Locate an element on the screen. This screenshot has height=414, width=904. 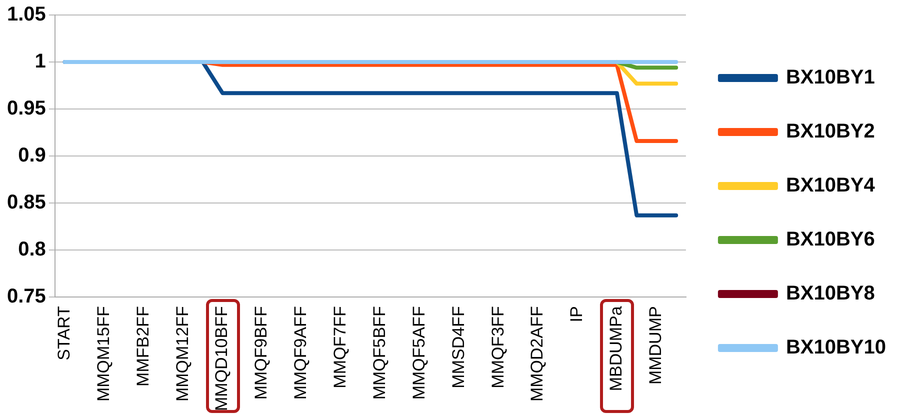
y-tick-label: 1 is located at coordinates (40, 61).